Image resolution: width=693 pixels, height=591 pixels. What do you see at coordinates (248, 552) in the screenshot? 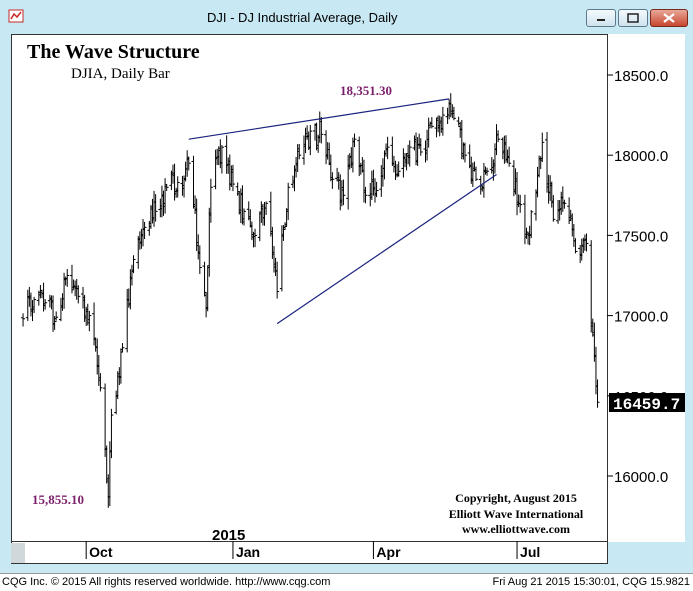
I see `x-tick-label: Jan` at bounding box center [248, 552].